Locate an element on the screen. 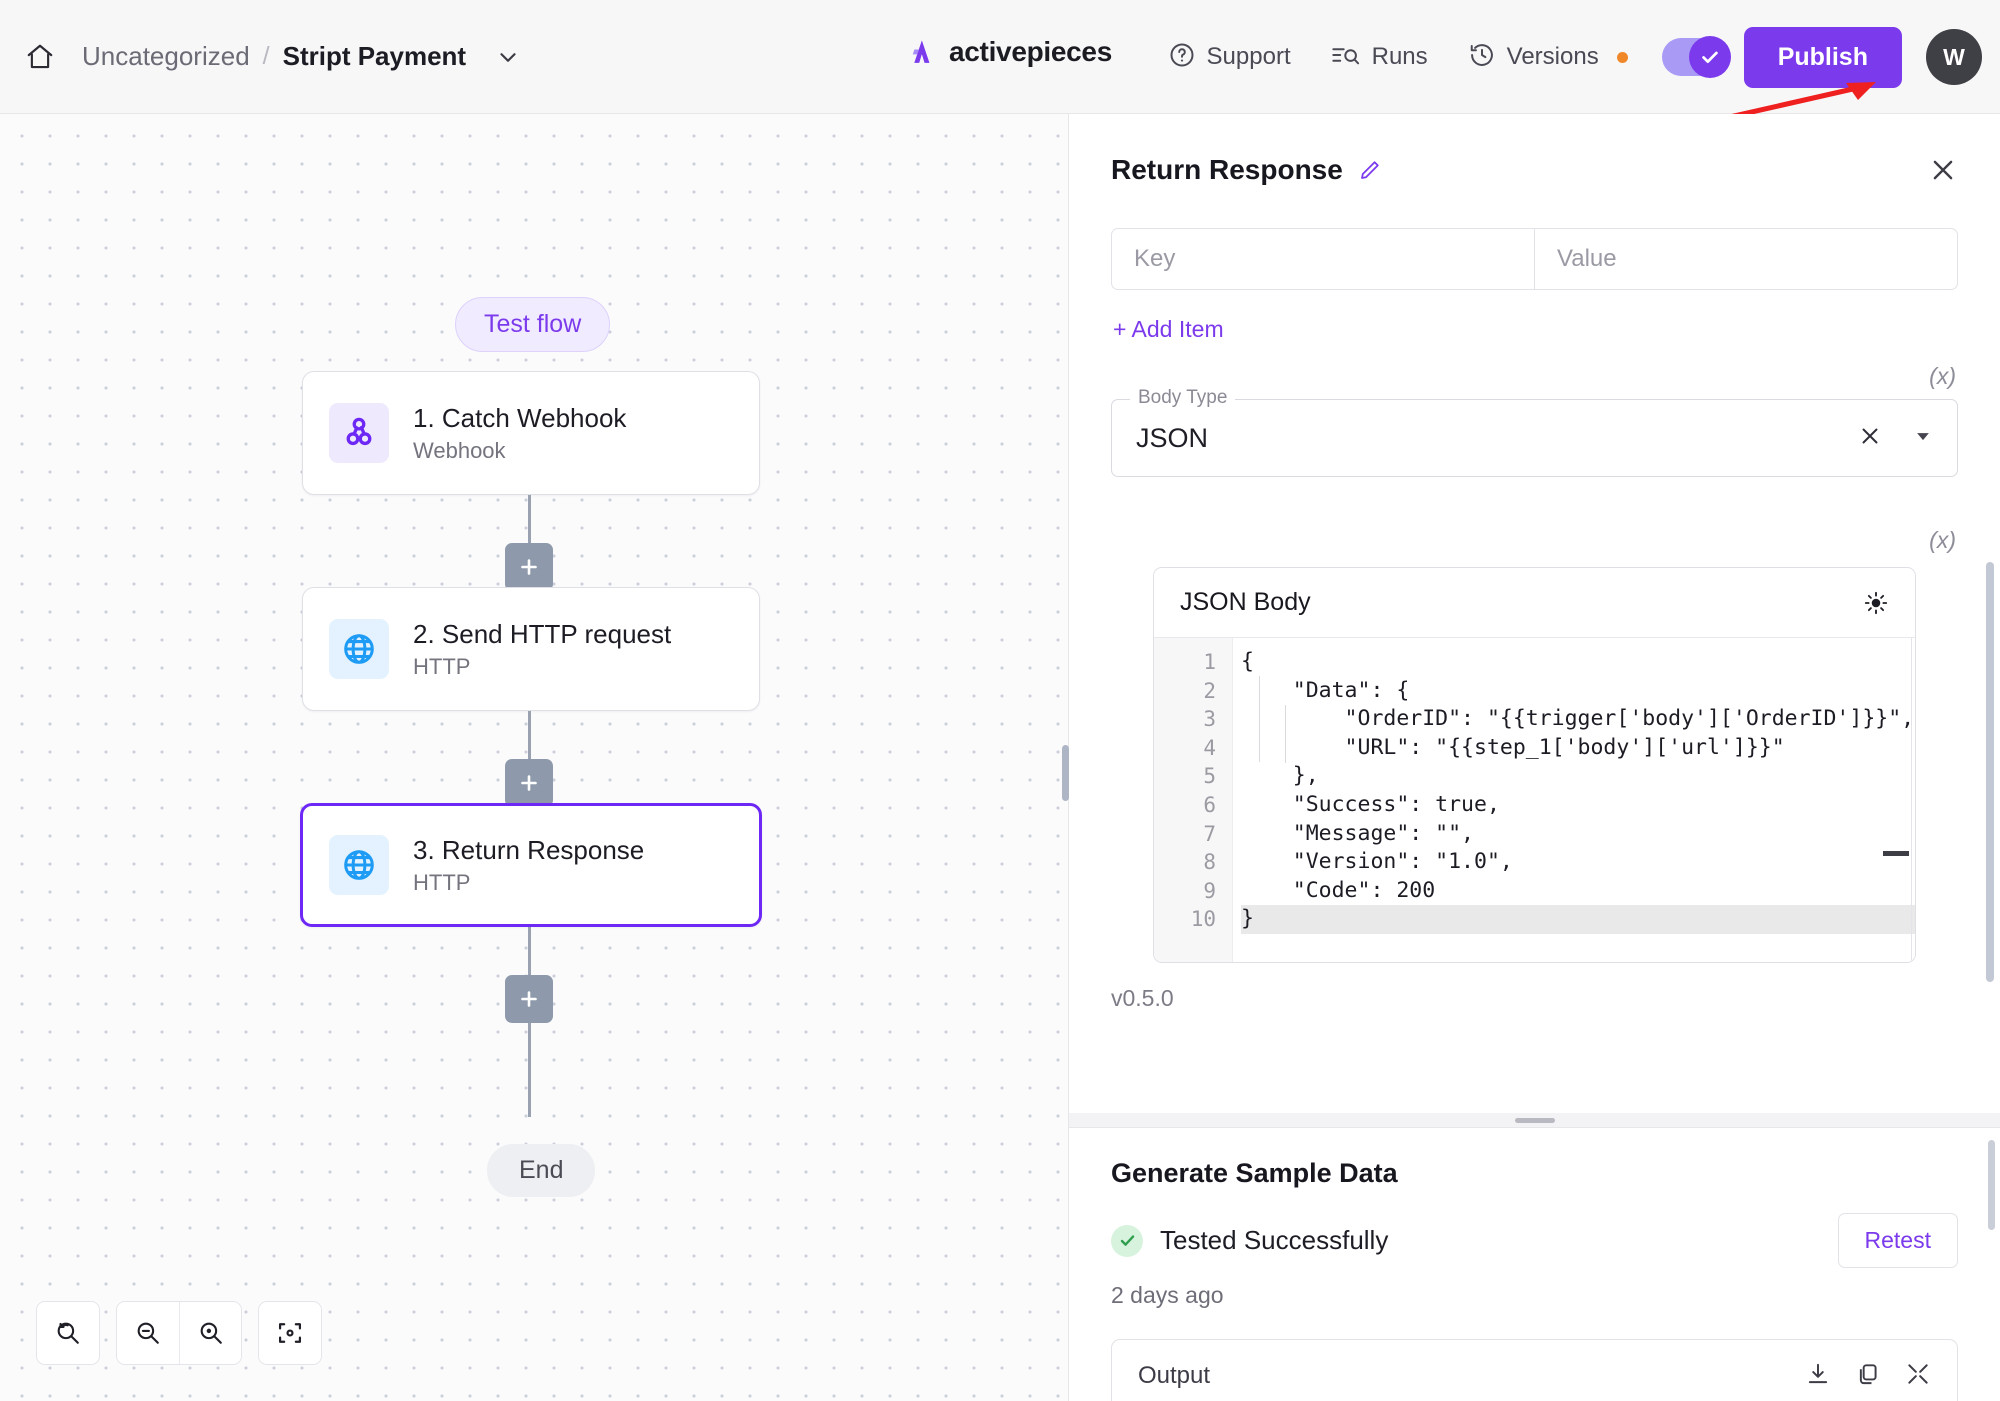  versions-unsaved-dot is located at coordinates (1622, 57).